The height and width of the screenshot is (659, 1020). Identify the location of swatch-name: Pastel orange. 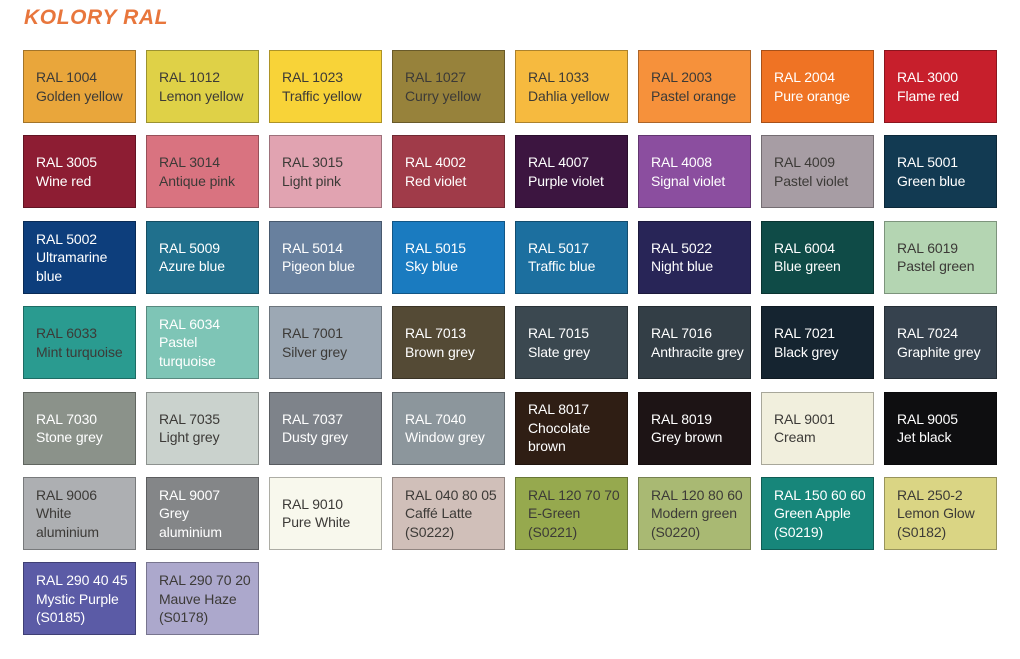
(694, 95).